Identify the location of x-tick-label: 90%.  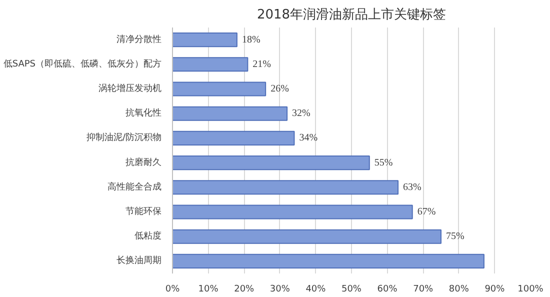
(495, 289).